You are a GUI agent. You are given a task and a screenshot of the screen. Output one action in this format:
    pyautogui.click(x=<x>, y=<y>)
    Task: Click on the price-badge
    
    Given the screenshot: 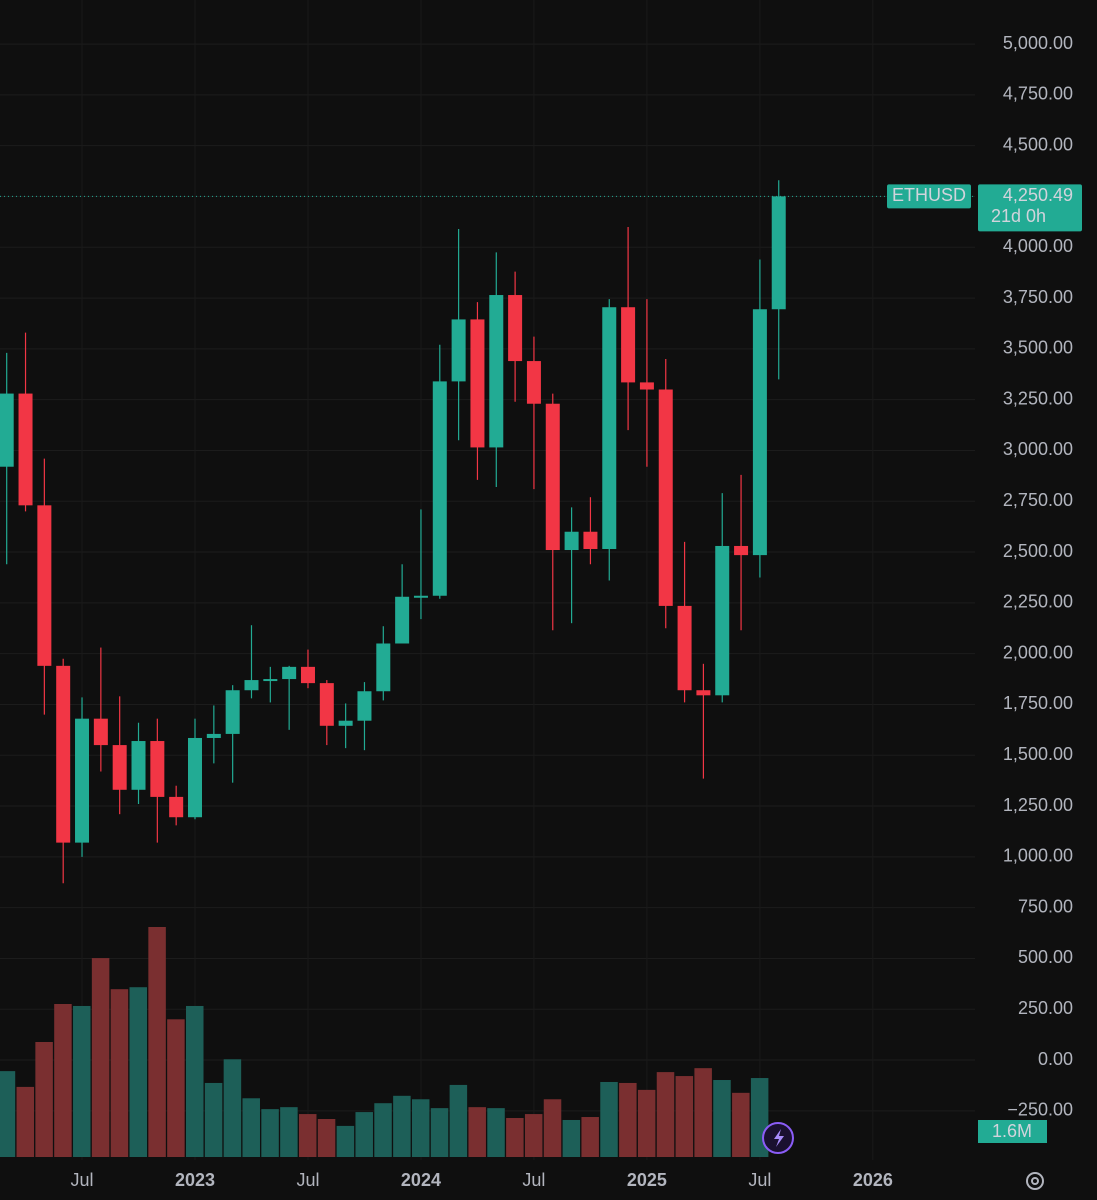 What is the action you would take?
    pyautogui.click(x=1030, y=208)
    